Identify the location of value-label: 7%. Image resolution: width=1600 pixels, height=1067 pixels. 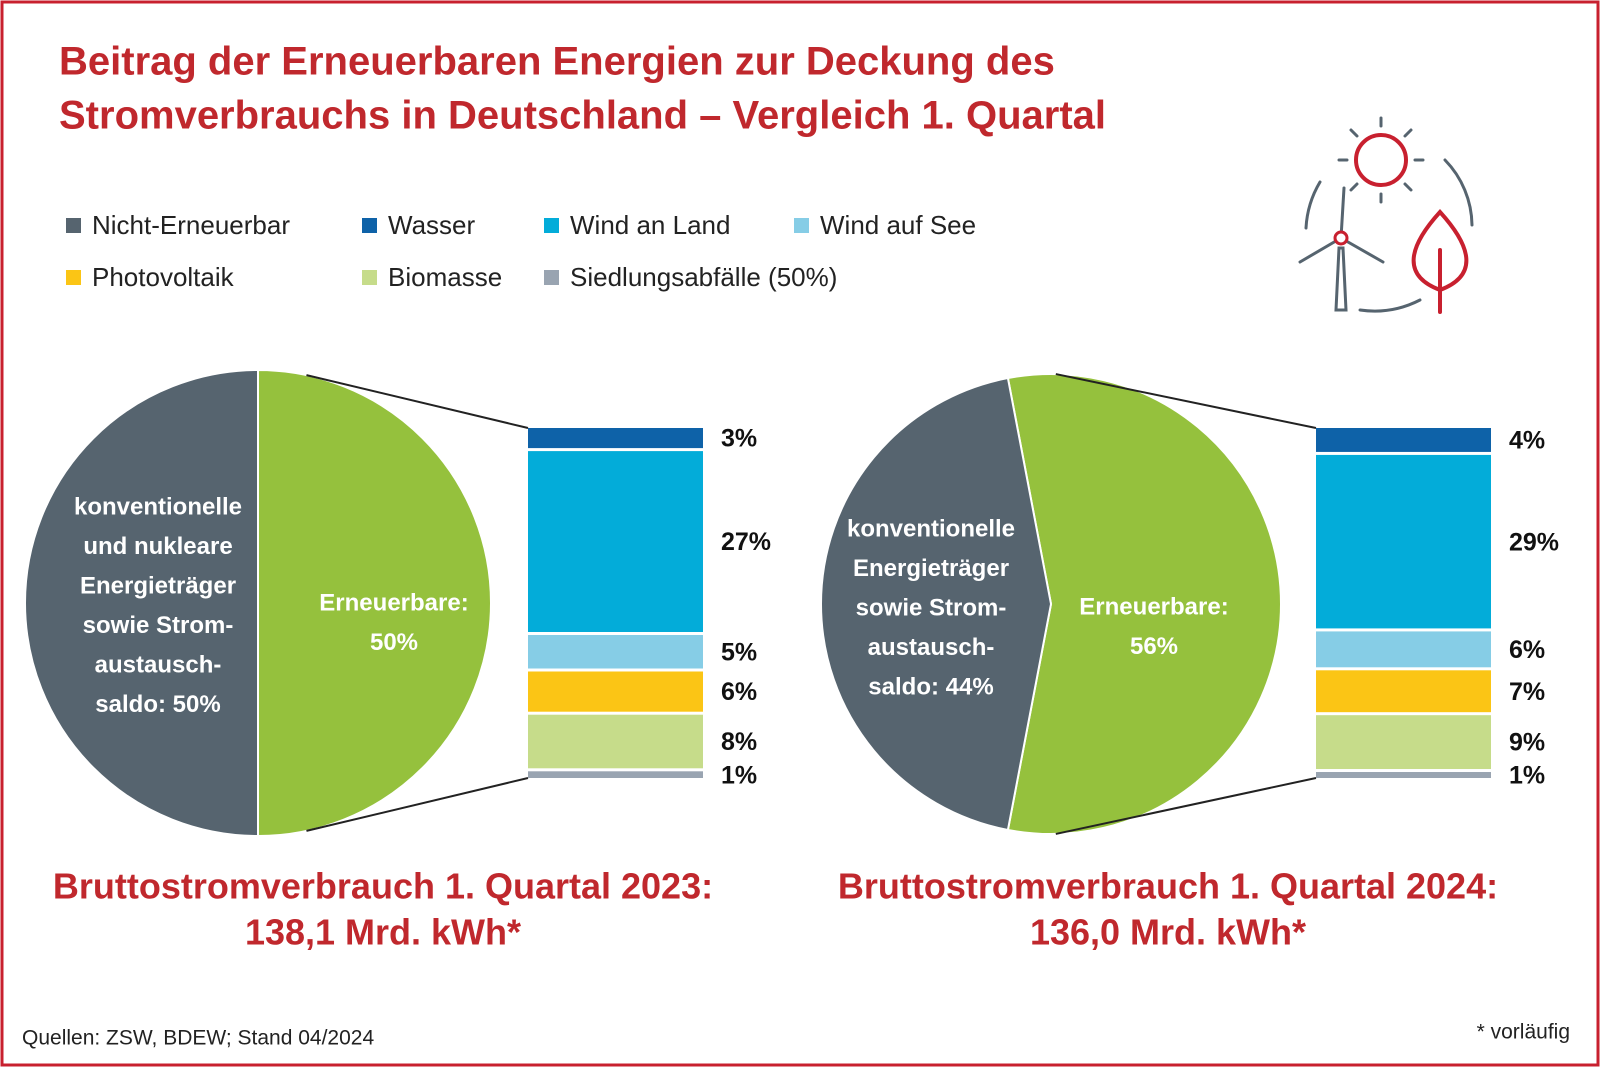
(1527, 692).